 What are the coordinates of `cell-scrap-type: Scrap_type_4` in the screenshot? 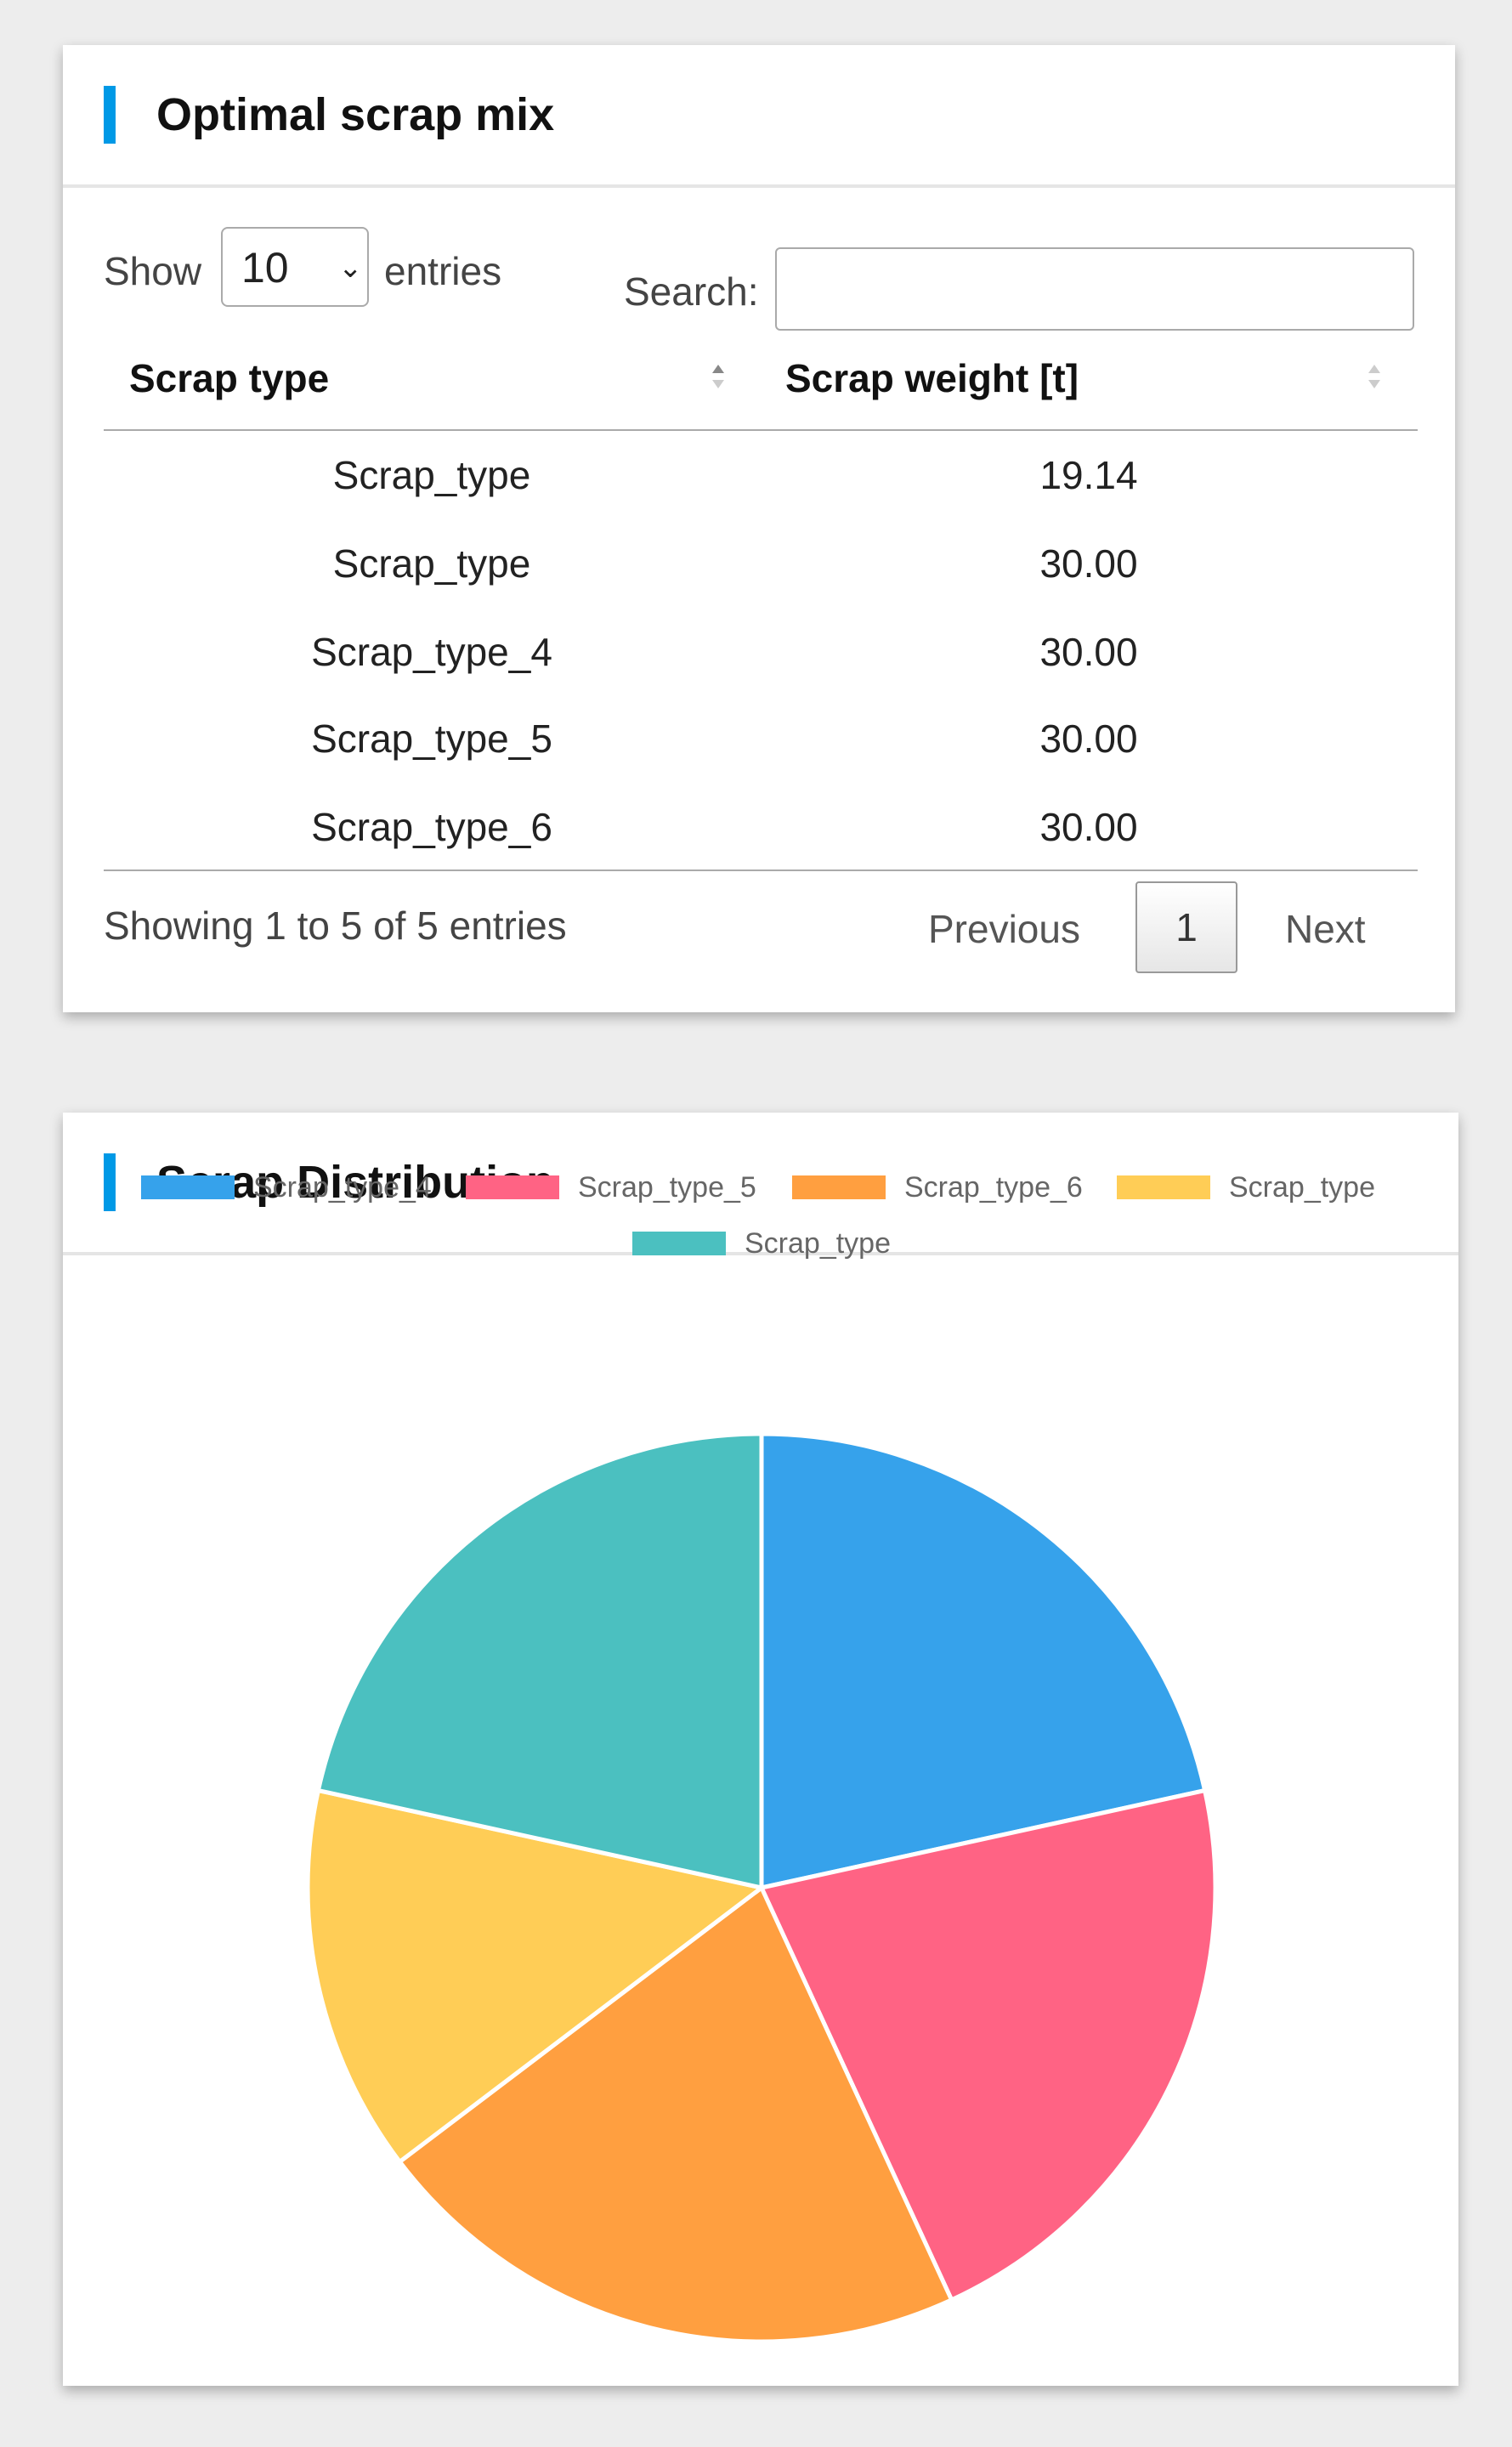 It's located at (431, 652).